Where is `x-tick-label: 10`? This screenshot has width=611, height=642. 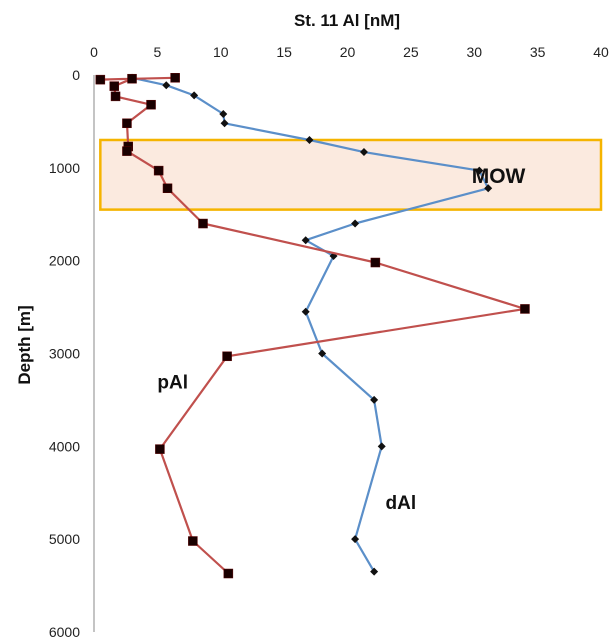 x-tick-label: 10 is located at coordinates (221, 52).